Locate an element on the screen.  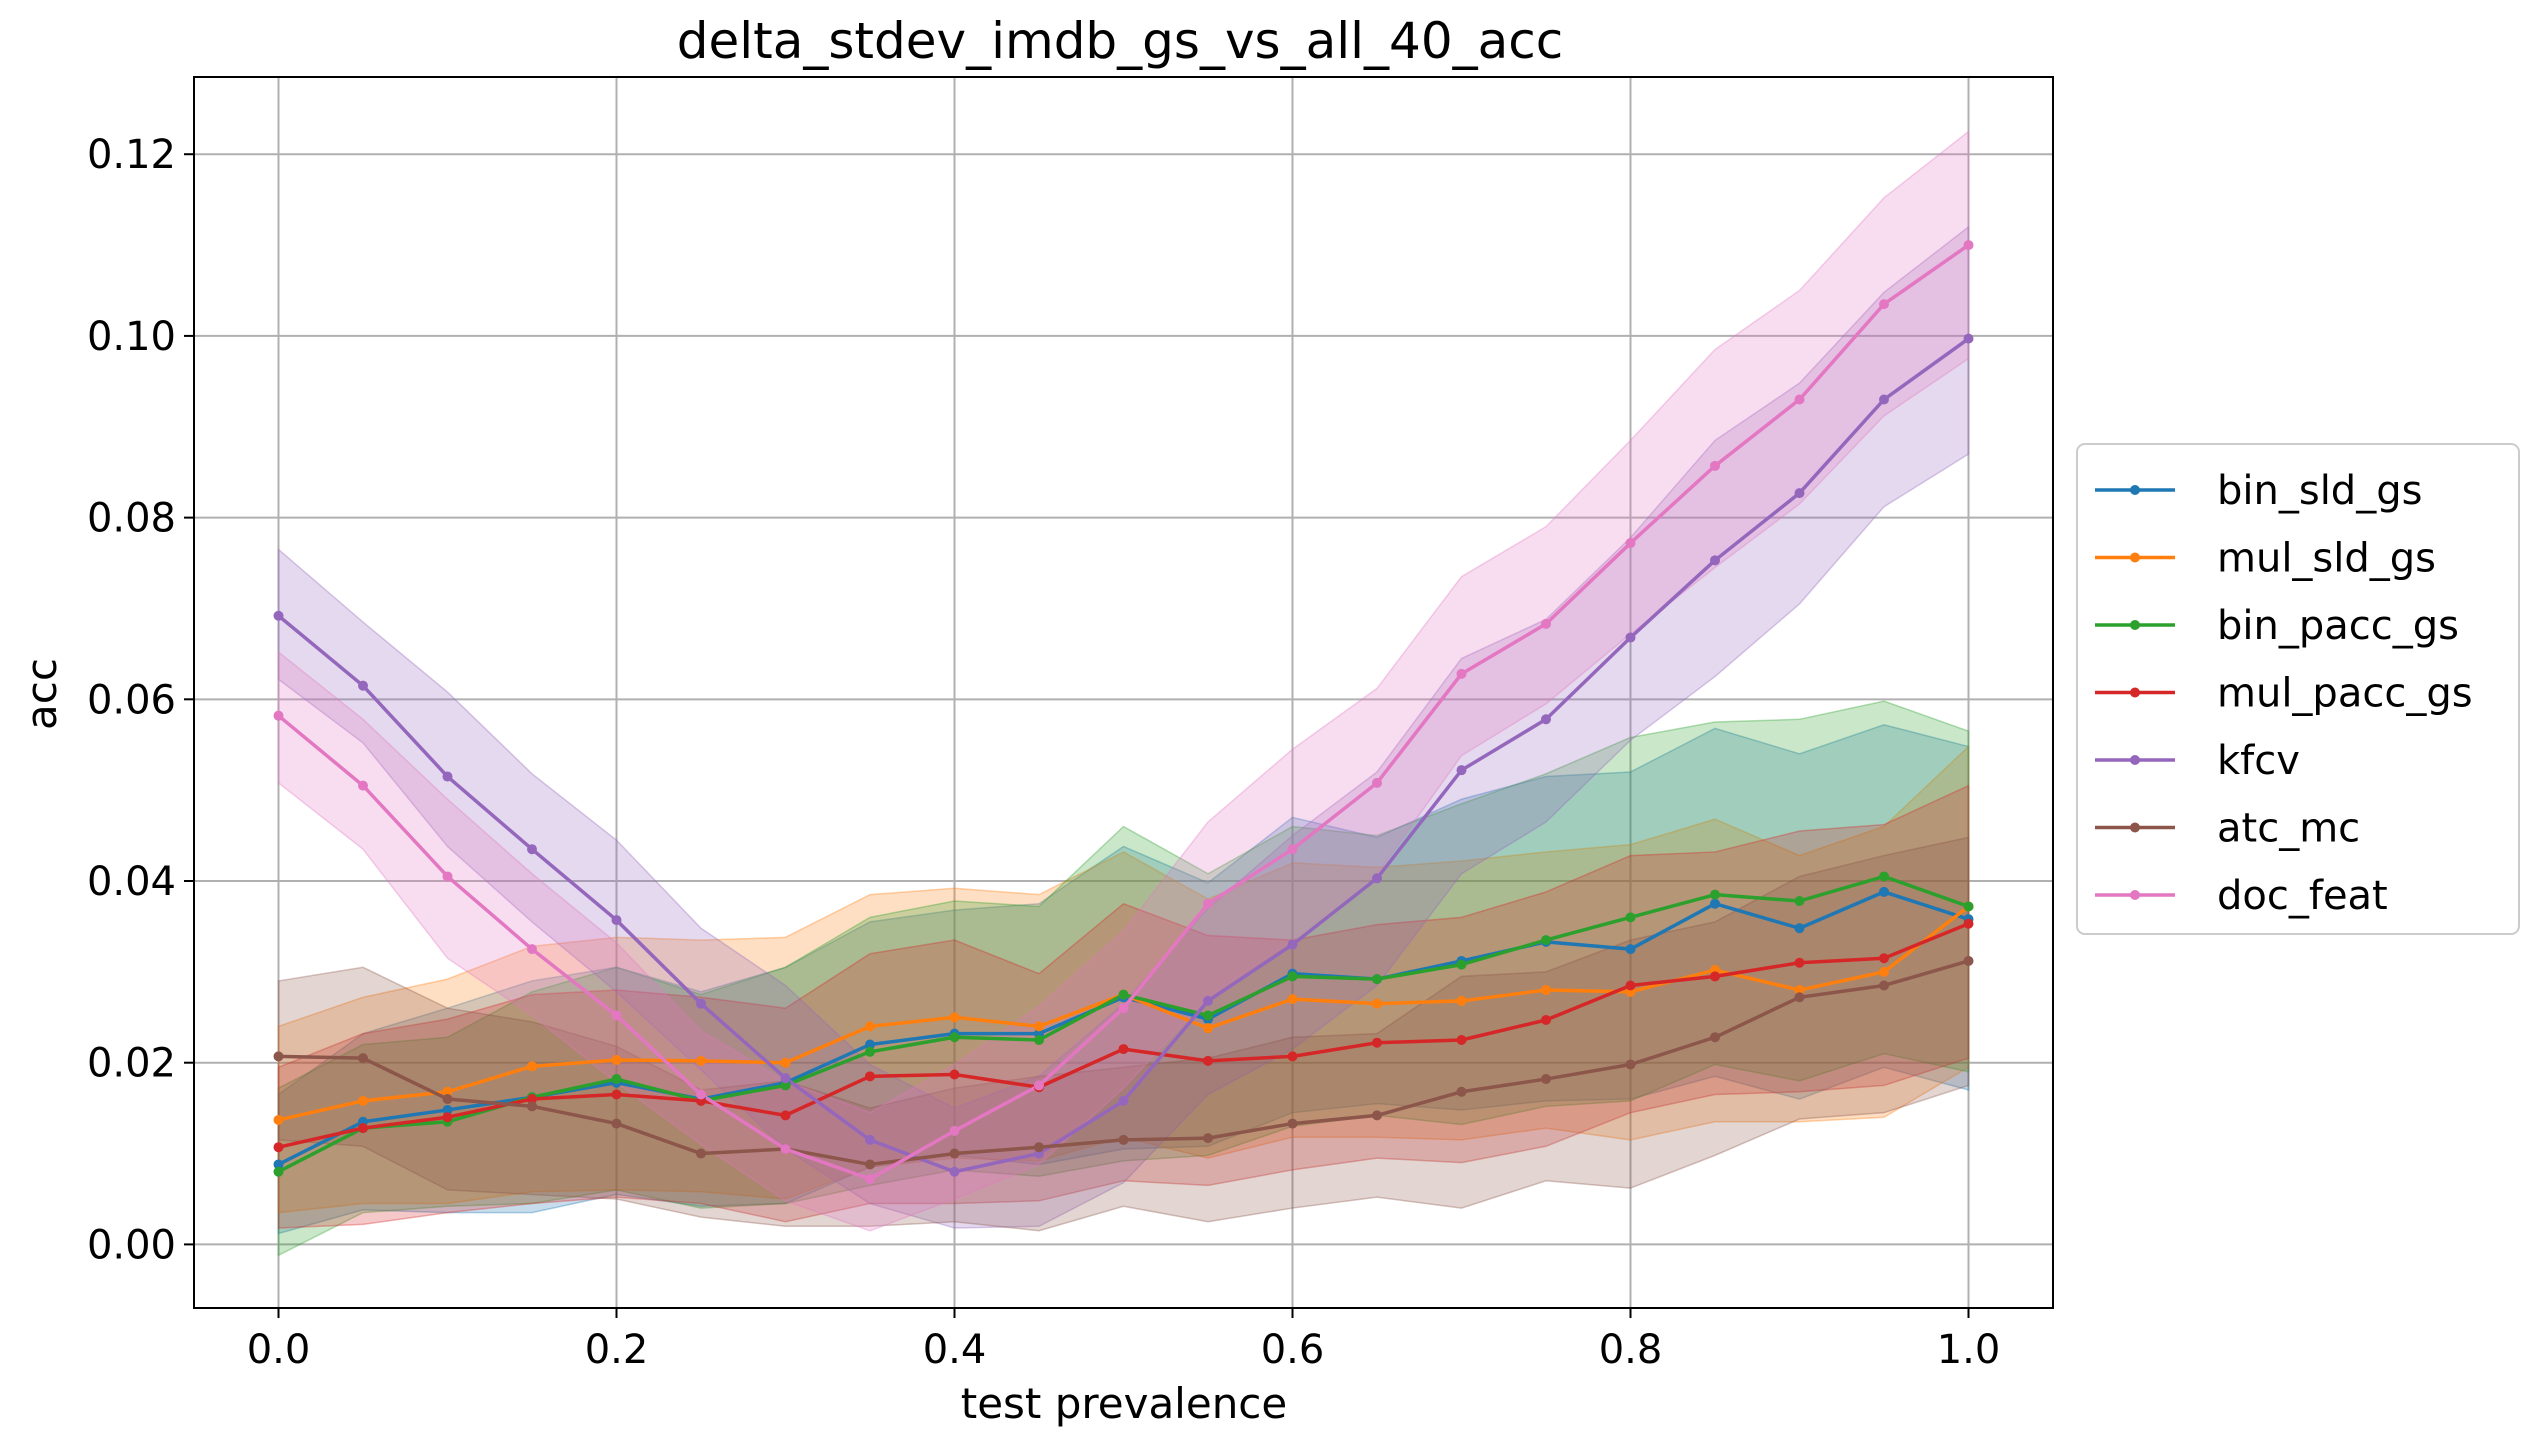
legend-label-atc_mc: atc_mc is located at coordinates (2288, 829).